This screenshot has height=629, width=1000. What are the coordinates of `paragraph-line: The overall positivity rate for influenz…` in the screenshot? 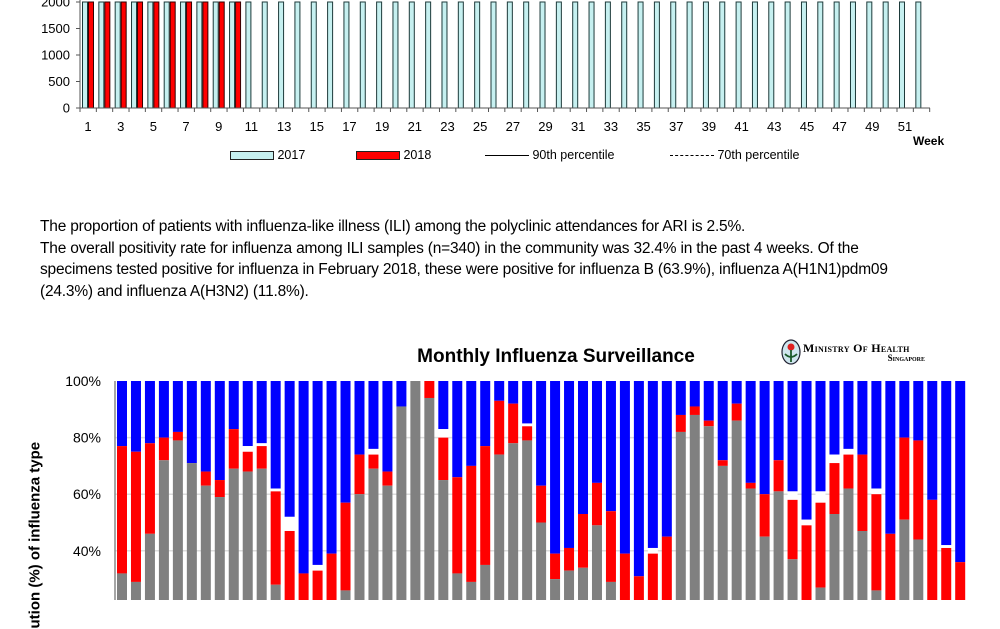 It's located at (449, 248).